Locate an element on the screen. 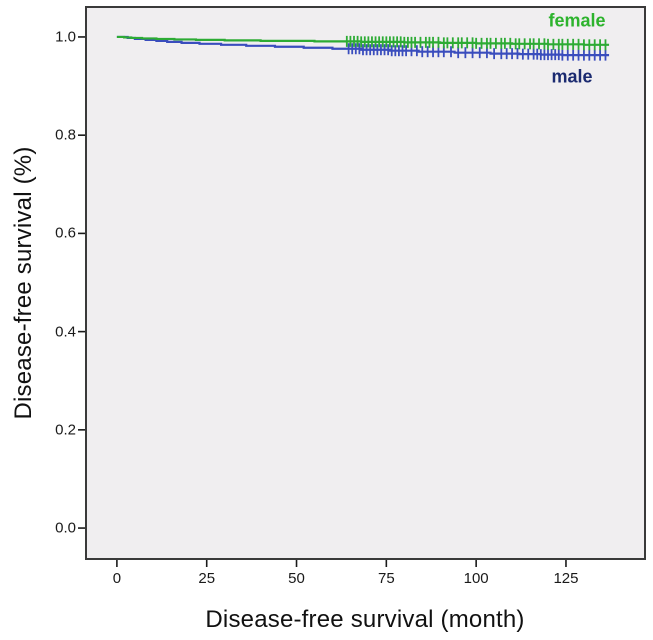  y-tick-label: 0.8 is located at coordinates (65, 135).